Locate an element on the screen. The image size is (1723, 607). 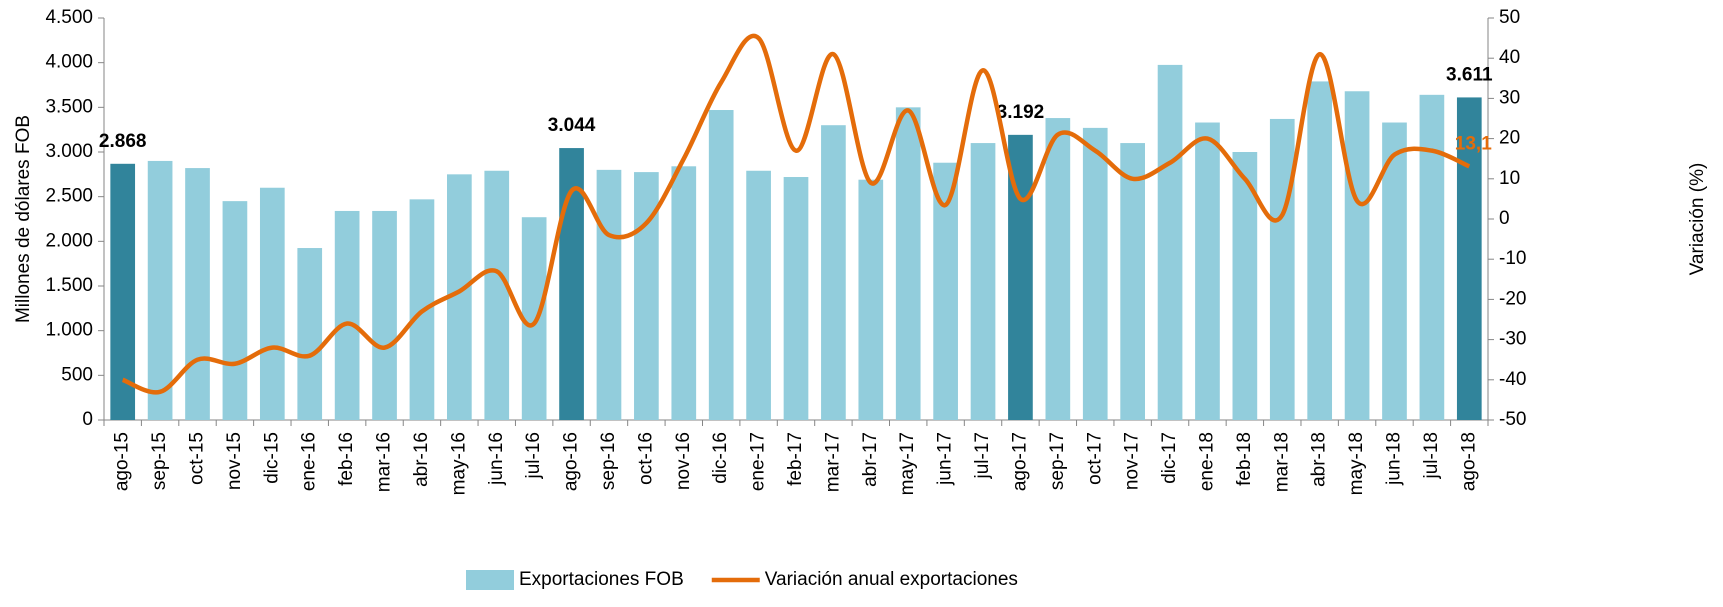
x-tick-label: ago-17 is located at coordinates (1019, 461).